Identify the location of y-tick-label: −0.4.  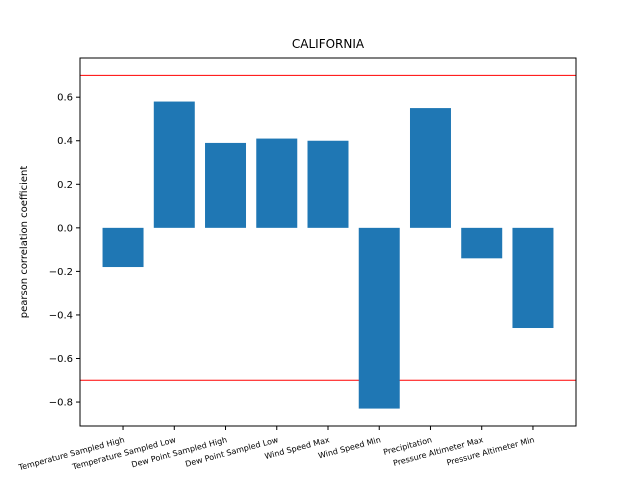
(61, 315).